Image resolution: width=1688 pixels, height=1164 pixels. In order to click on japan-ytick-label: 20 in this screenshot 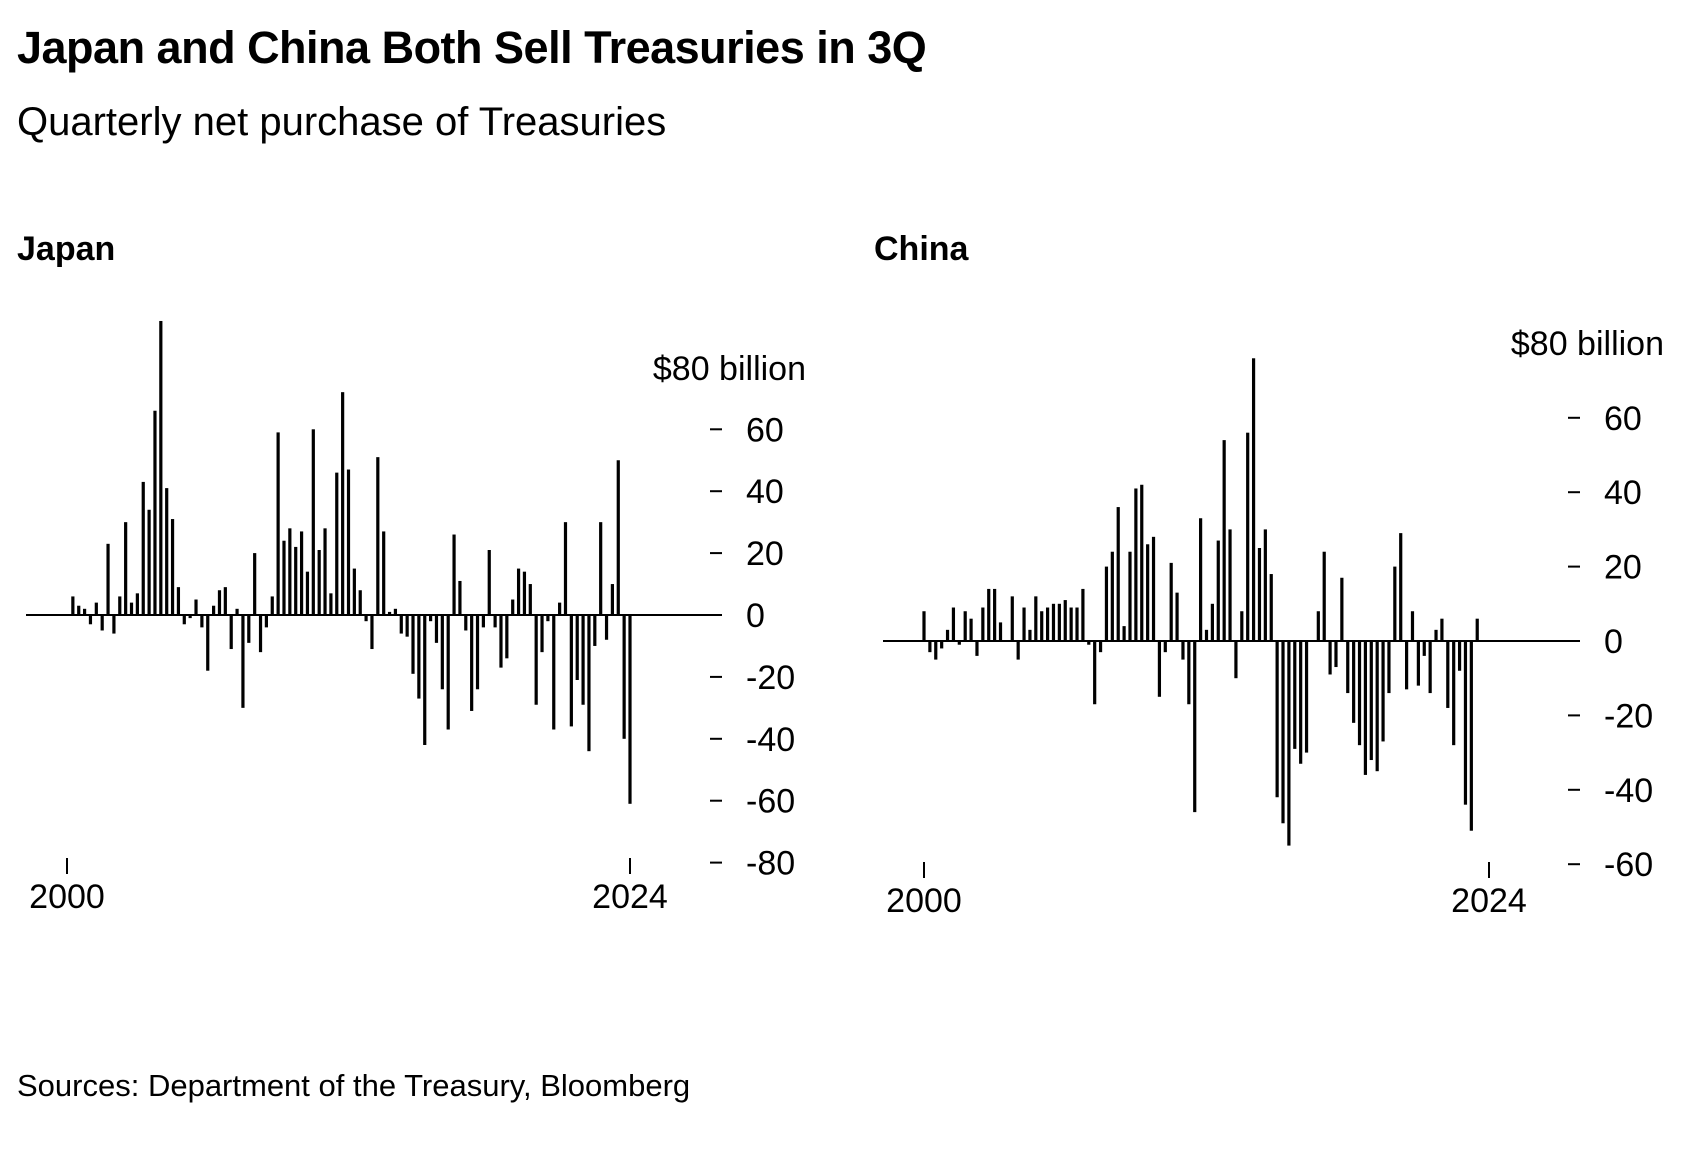, I will do `click(765, 554)`.